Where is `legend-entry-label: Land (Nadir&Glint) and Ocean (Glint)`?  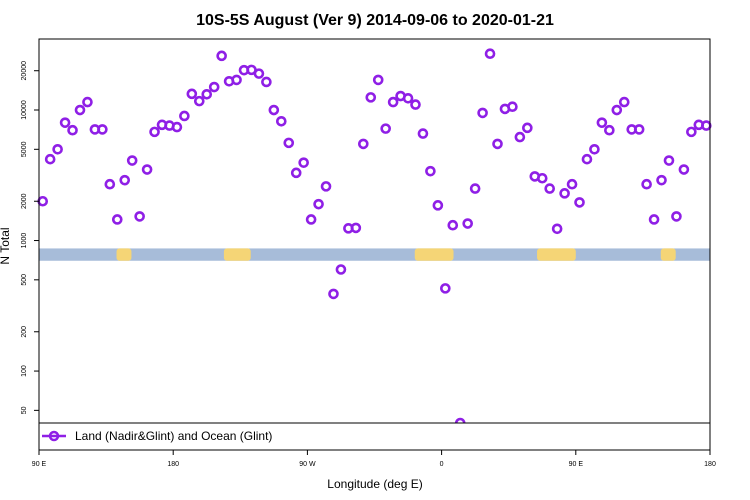 legend-entry-label: Land (Nadir&Glint) and Ocean (Glint) is located at coordinates (173, 436).